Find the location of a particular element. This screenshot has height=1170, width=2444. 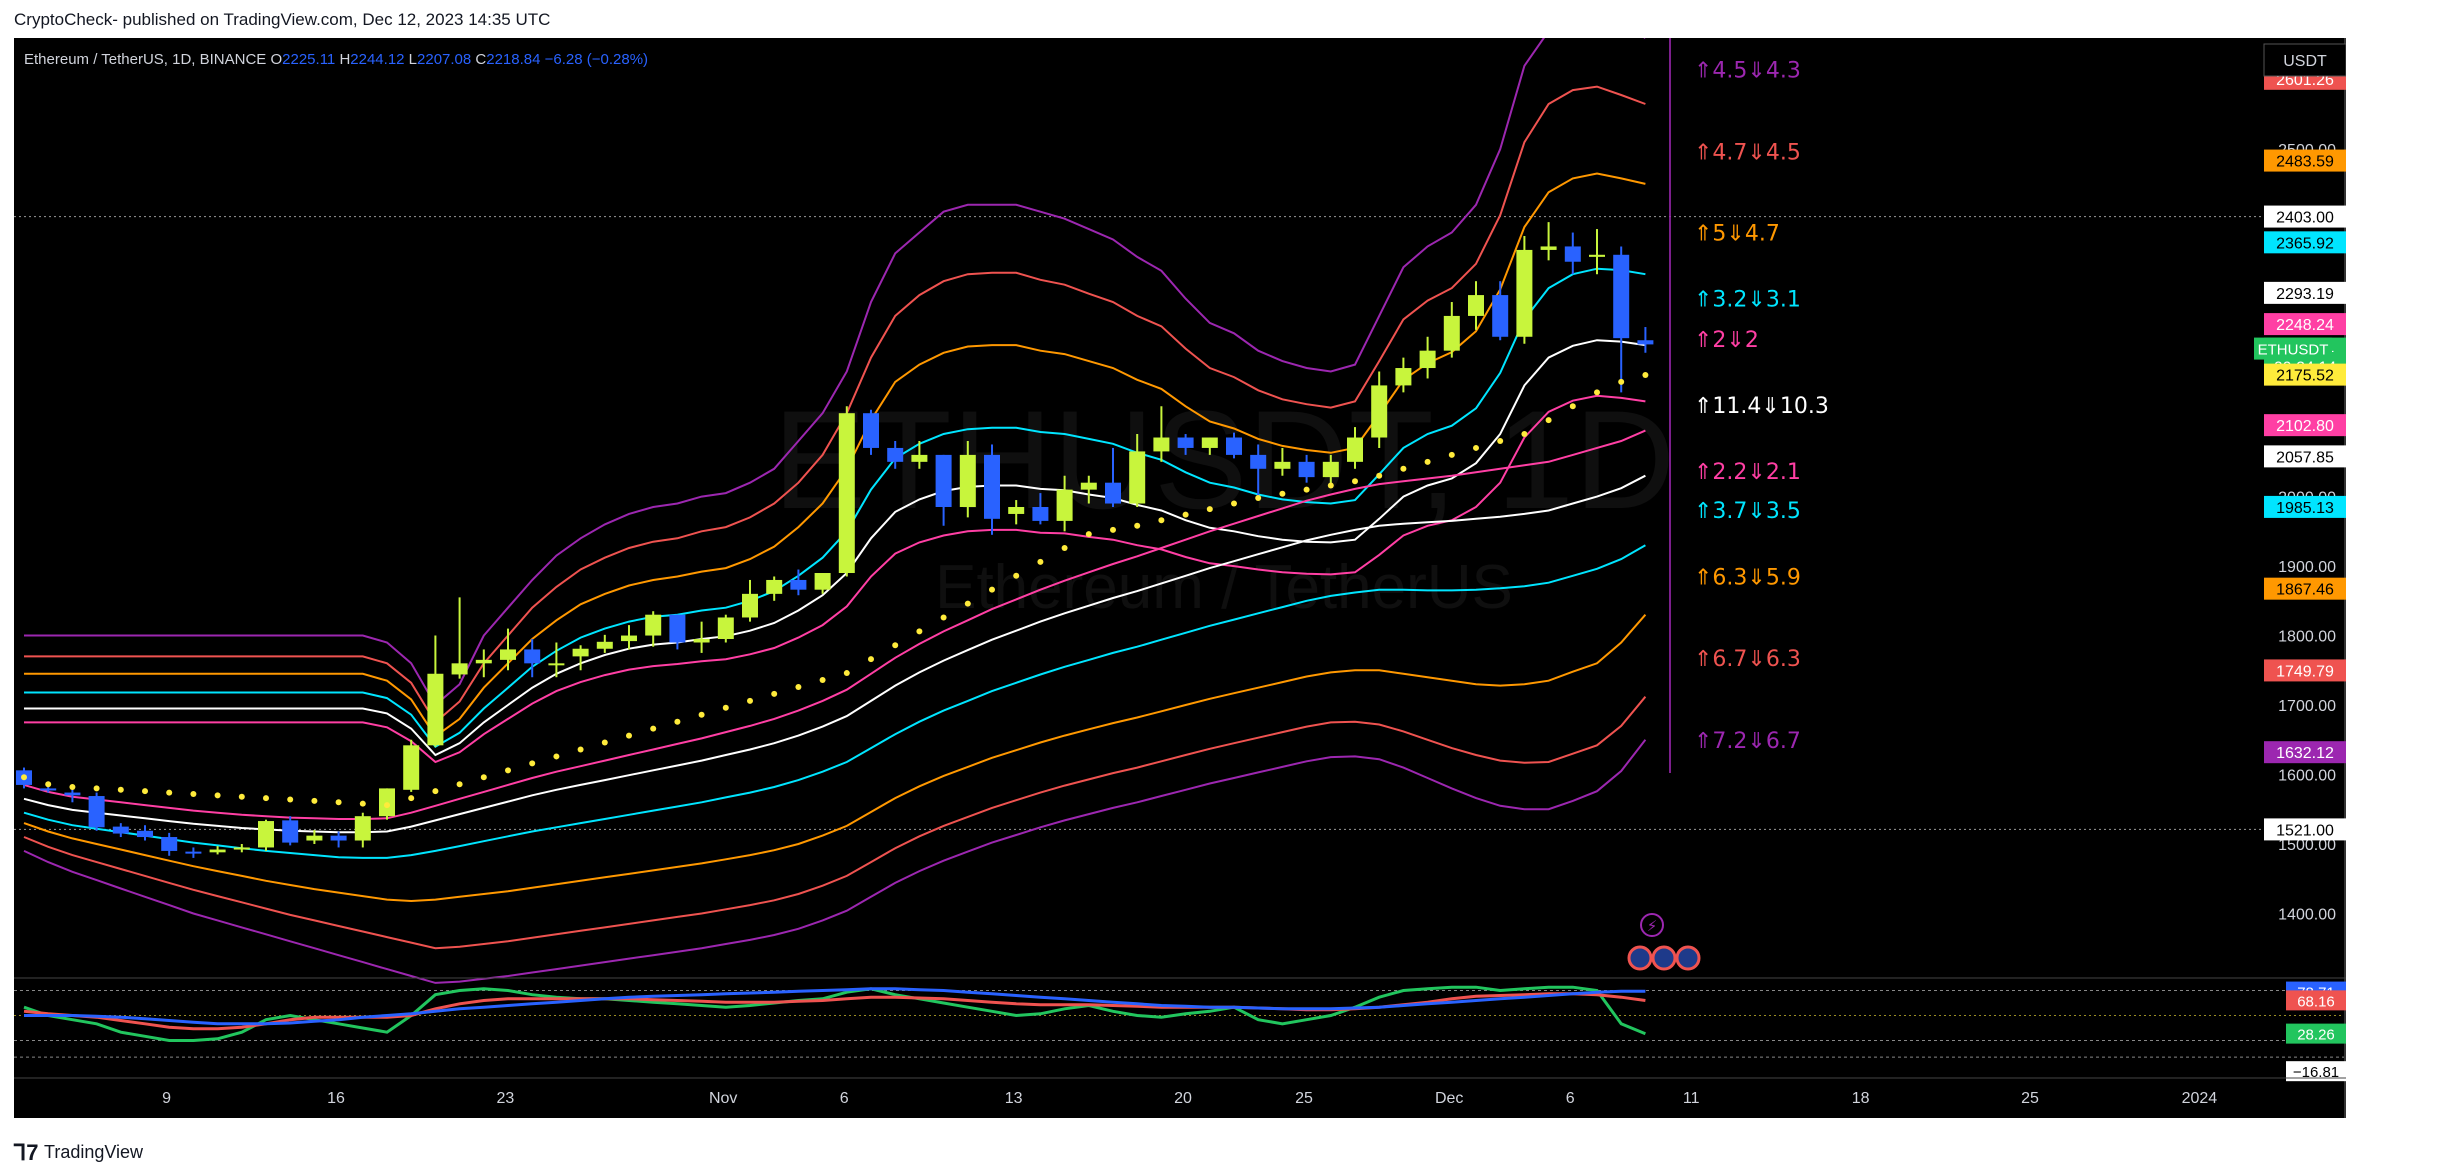

price-badge: 2175.52 is located at coordinates (2305, 376).